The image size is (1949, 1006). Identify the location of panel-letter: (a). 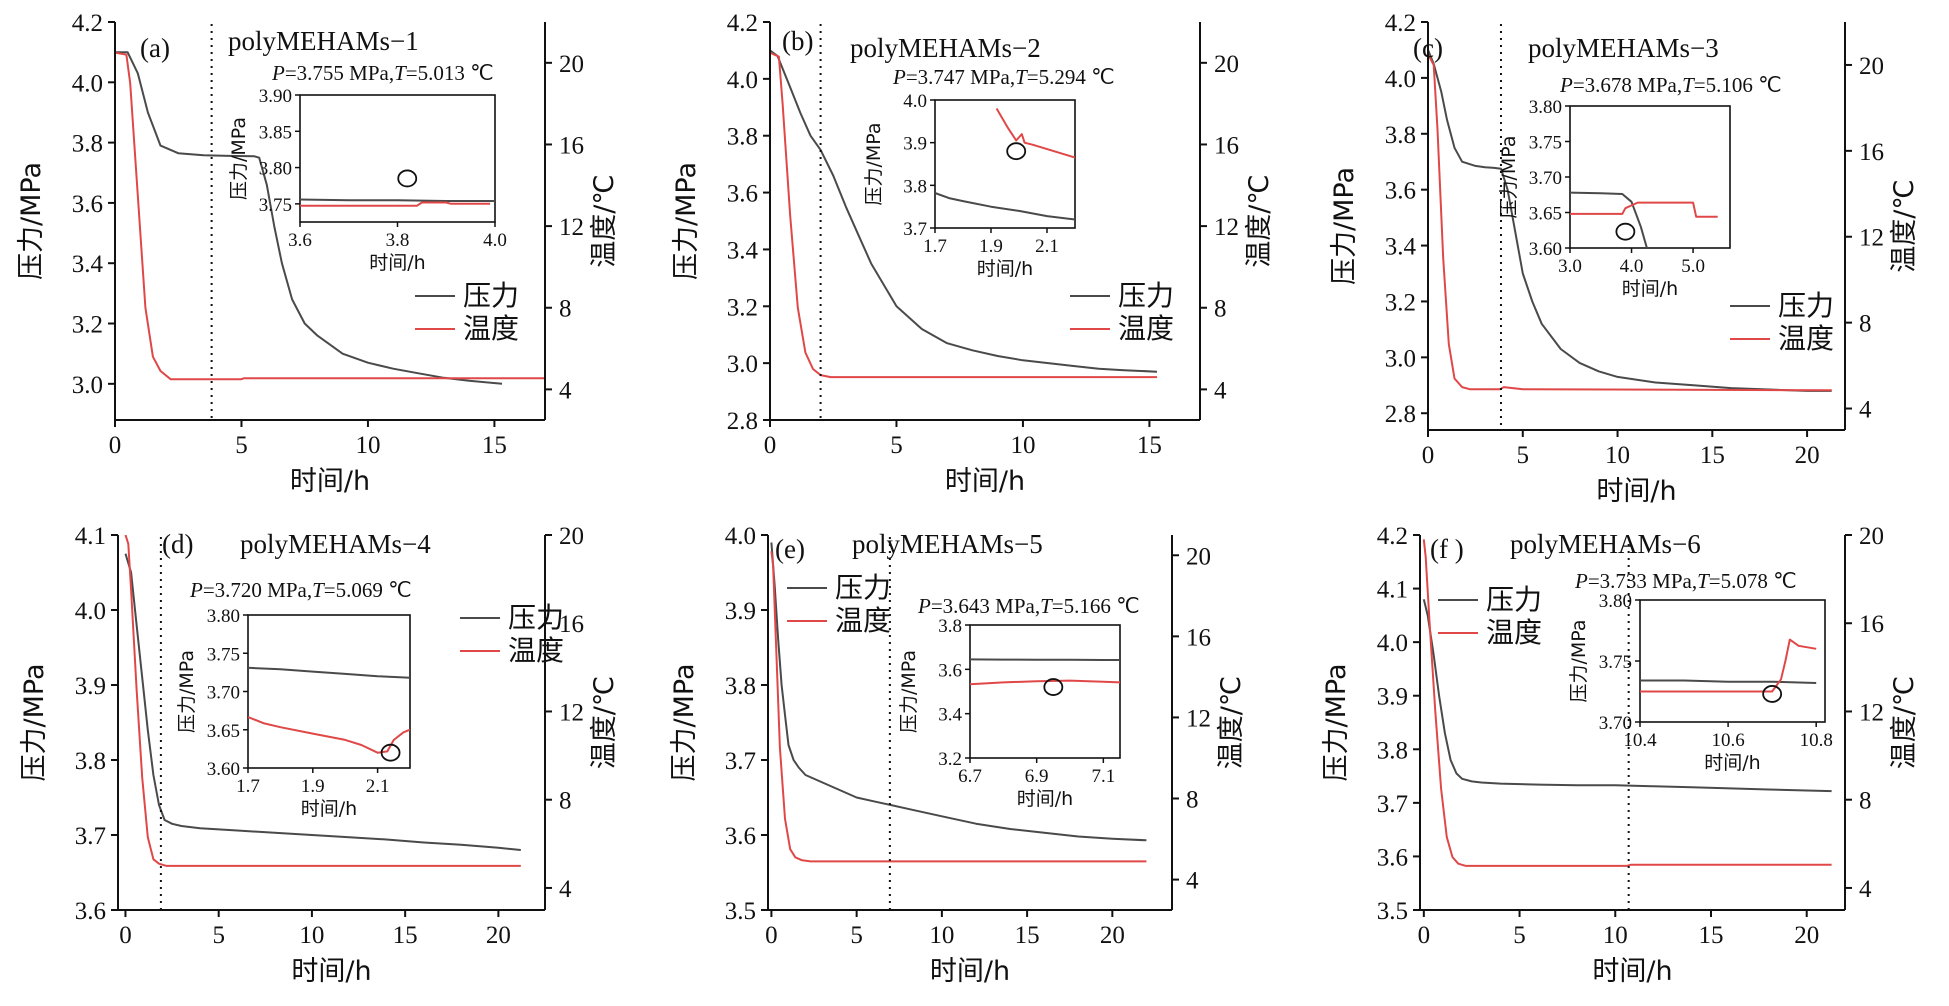
(155, 48).